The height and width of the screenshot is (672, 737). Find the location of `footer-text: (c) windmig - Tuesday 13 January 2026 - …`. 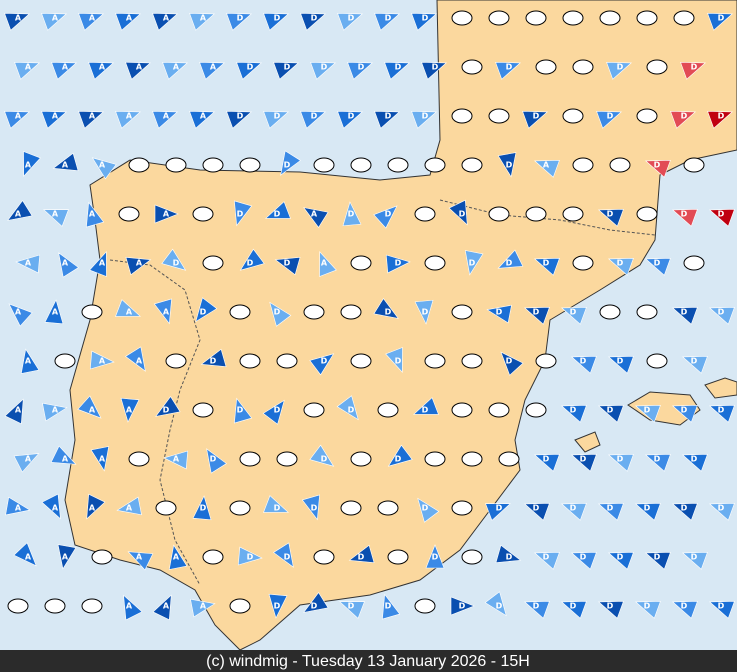

footer-text: (c) windmig - Tuesday 13 January 2026 - … is located at coordinates (368, 661).